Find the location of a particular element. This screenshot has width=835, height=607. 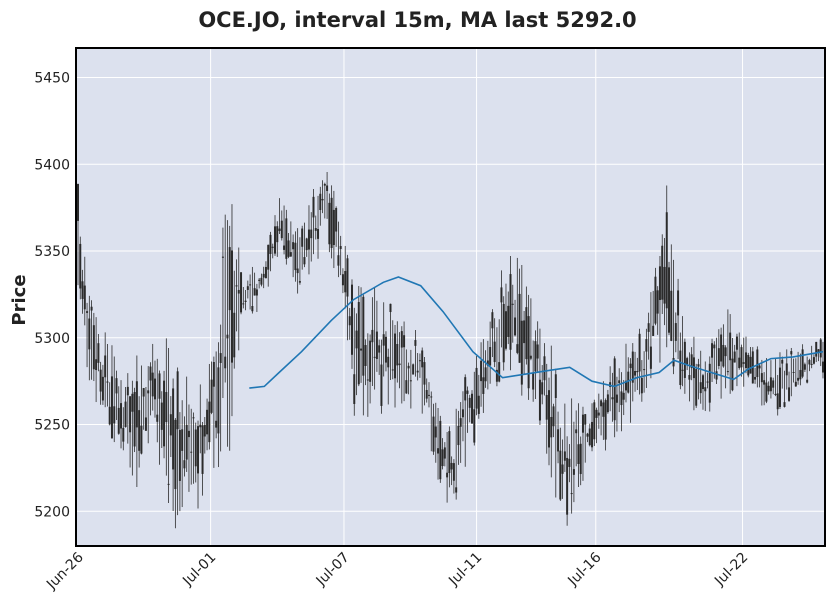

y-axis-label: Price is located at coordinates (19, 299).